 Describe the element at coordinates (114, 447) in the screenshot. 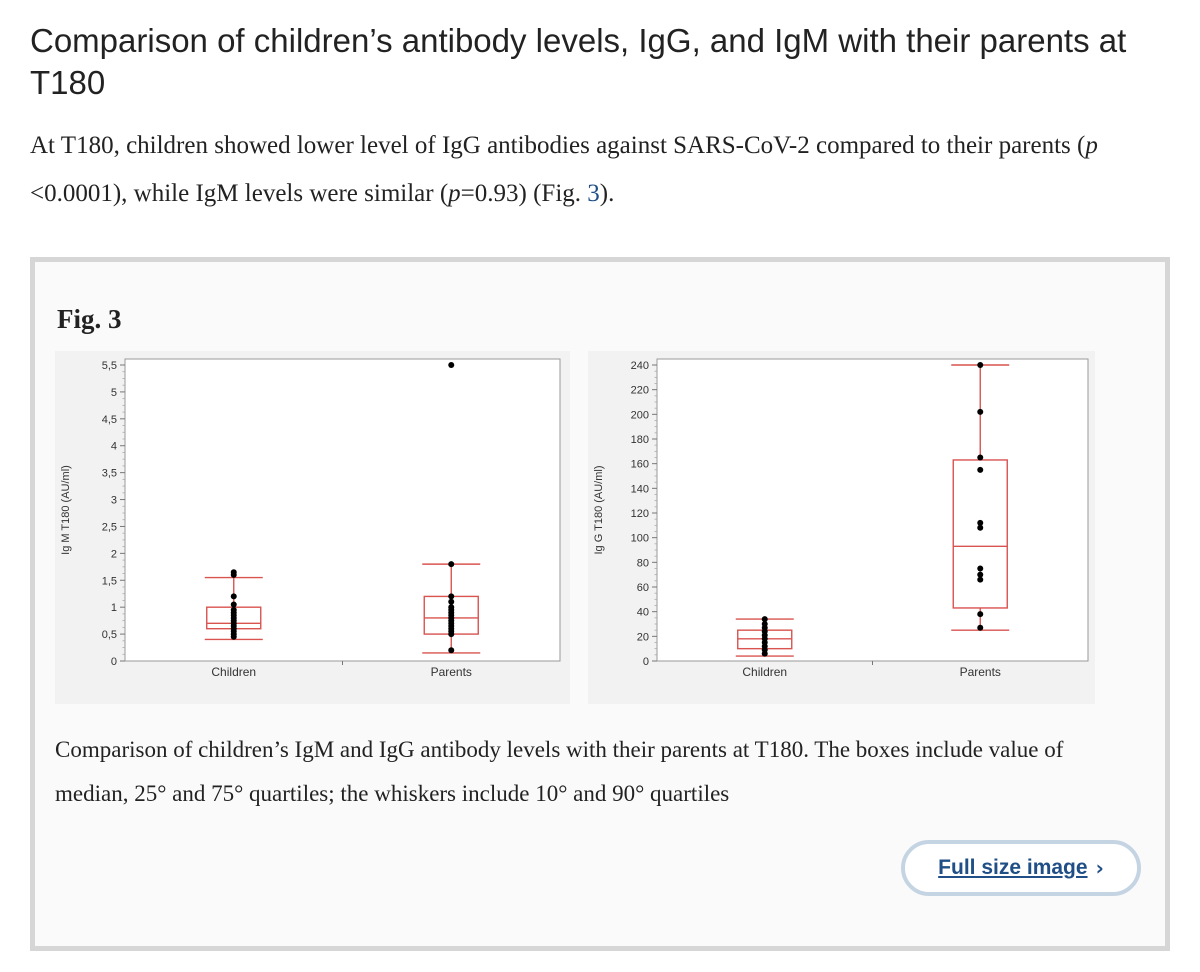

I see `y-tick-label: 4` at that location.